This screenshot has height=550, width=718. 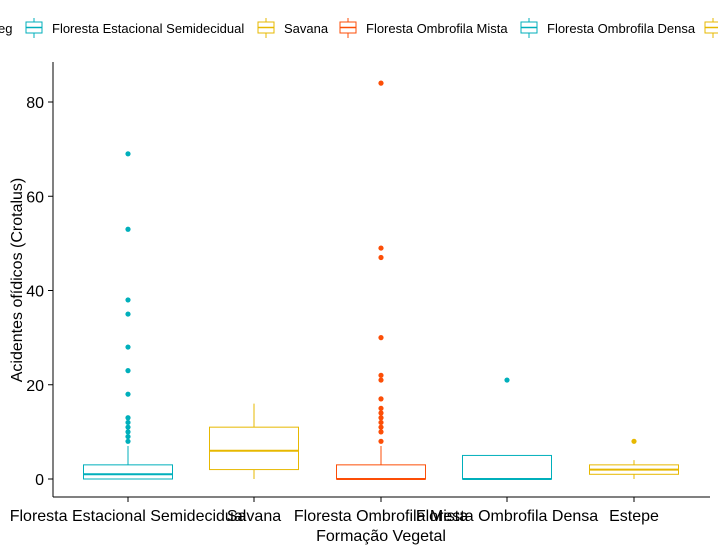 What do you see at coordinates (306, 28) in the screenshot?
I see `legend-label: Savana` at bounding box center [306, 28].